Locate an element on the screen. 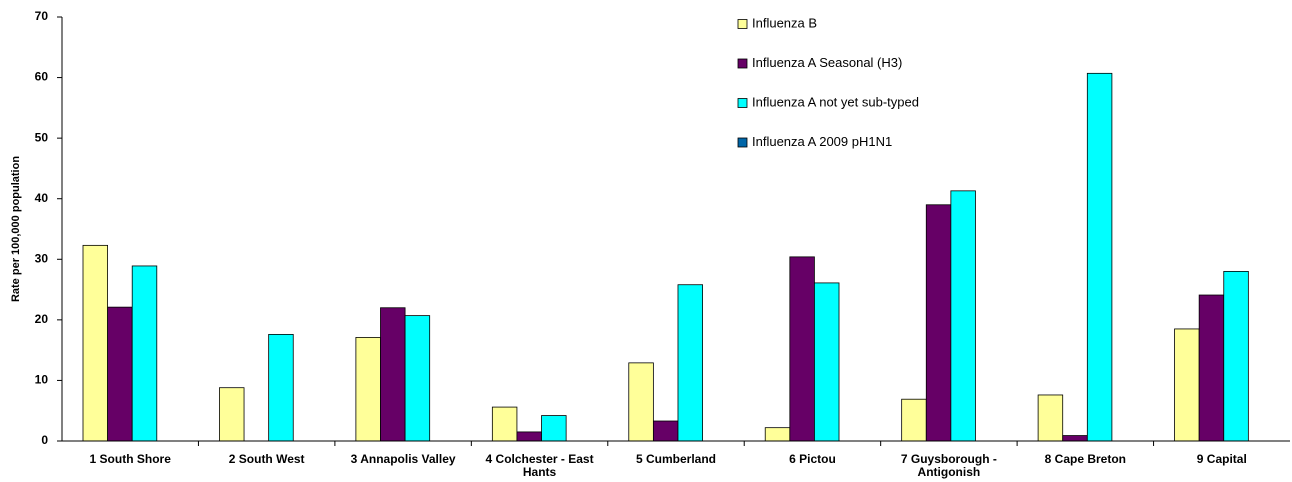  x-tick-label: 7 Guysborough -Antigonish is located at coordinates (949, 465).